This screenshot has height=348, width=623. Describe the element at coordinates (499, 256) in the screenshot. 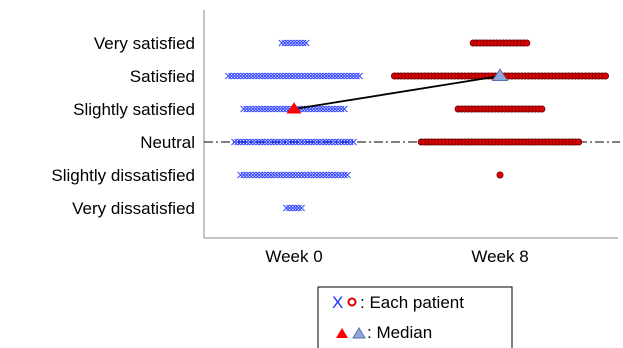

I see `x-tick-label: Week 8` at that location.